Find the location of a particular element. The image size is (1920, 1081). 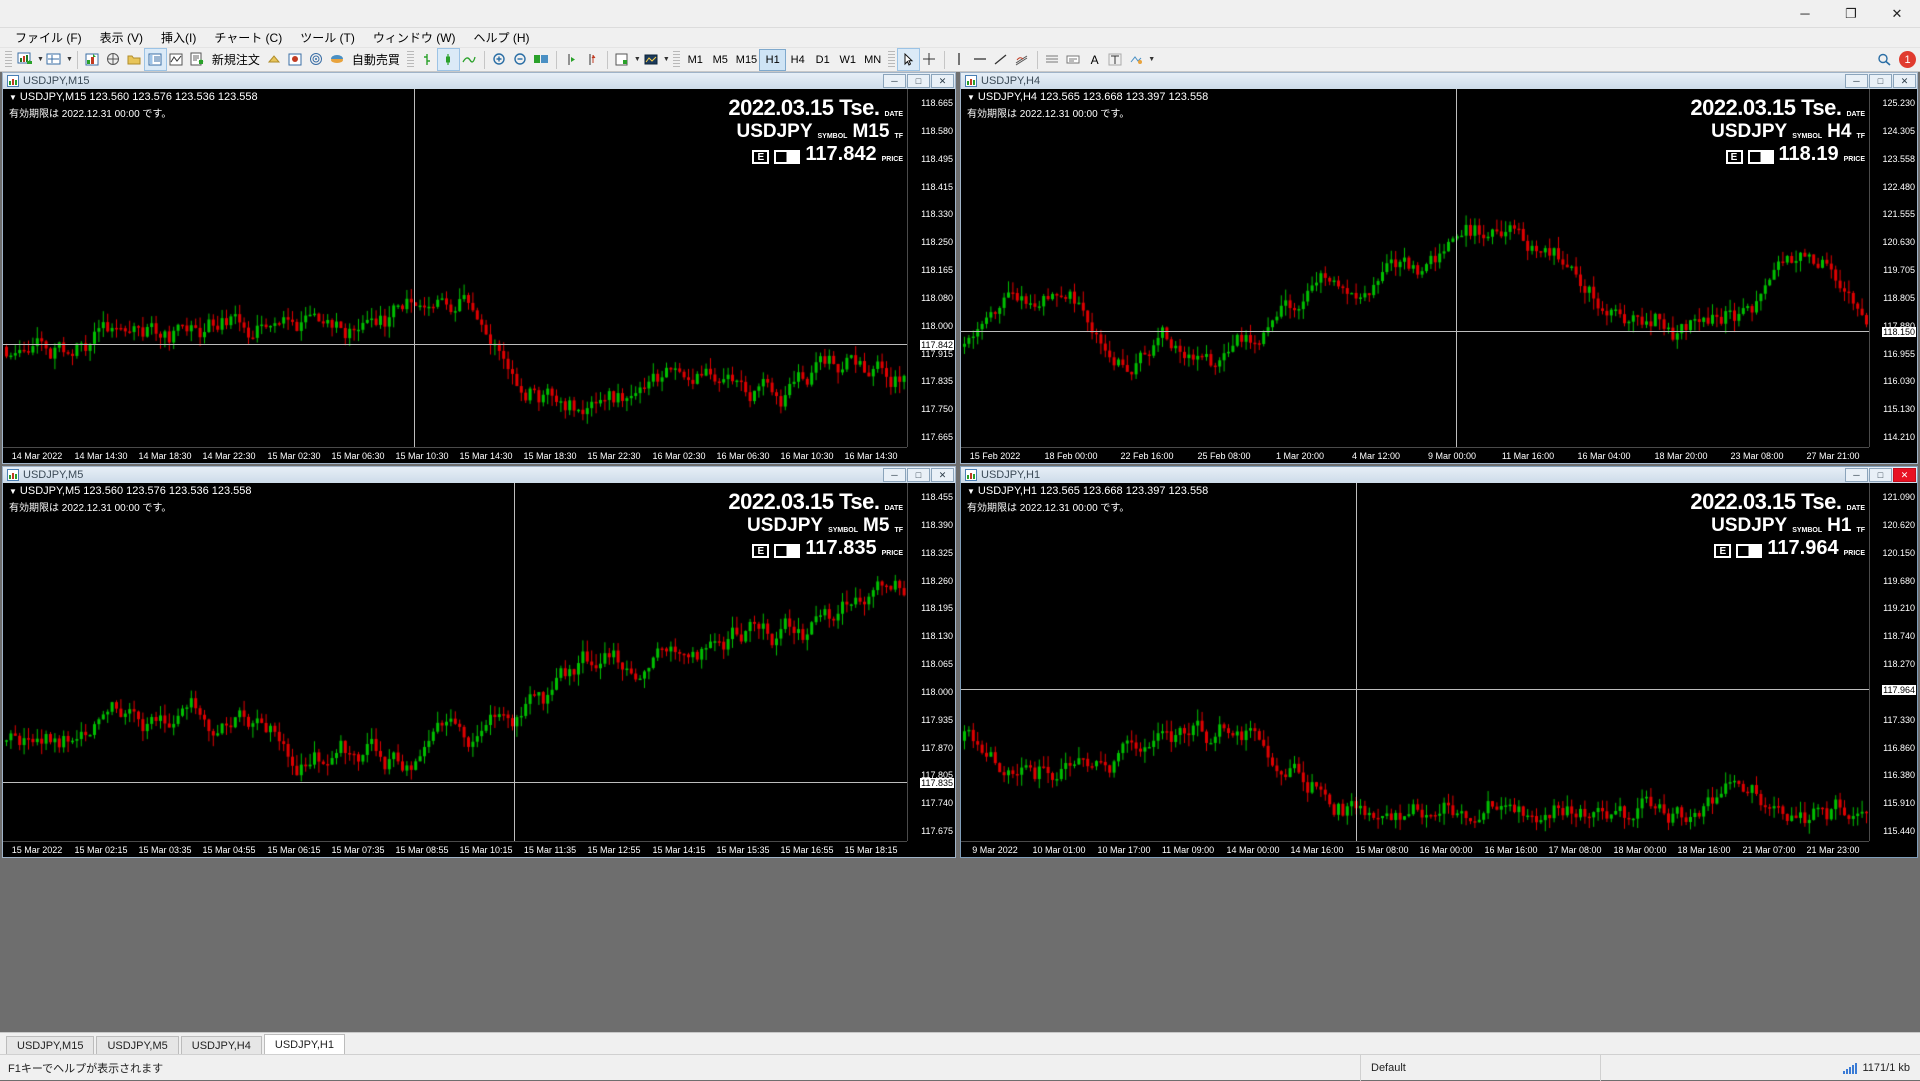

arrows-dropdown-icon: ▼ is located at coordinates (1152, 59).